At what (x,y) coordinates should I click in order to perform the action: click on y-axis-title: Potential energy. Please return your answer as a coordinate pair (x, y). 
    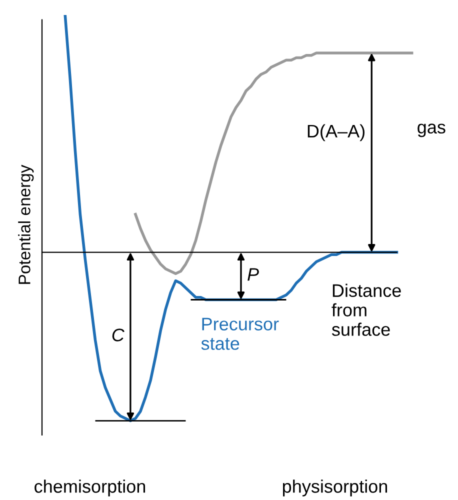
    Looking at the image, I should click on (26, 224).